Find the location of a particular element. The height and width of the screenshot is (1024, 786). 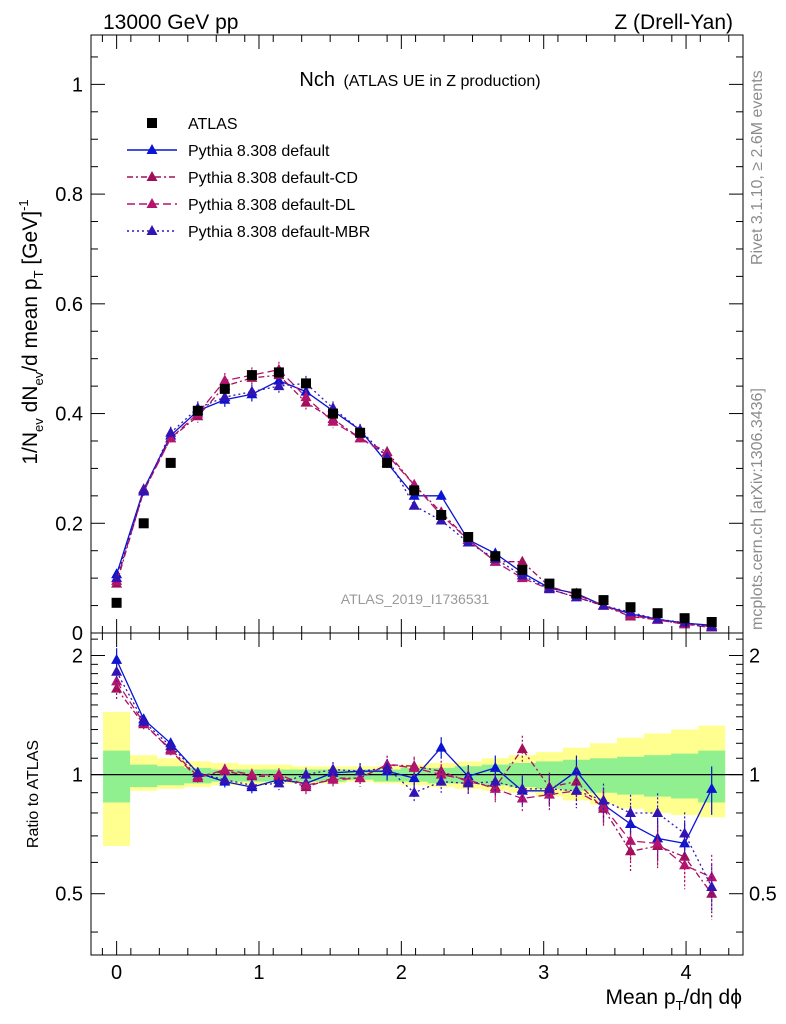

legend-marker-atlas is located at coordinates (152, 123).